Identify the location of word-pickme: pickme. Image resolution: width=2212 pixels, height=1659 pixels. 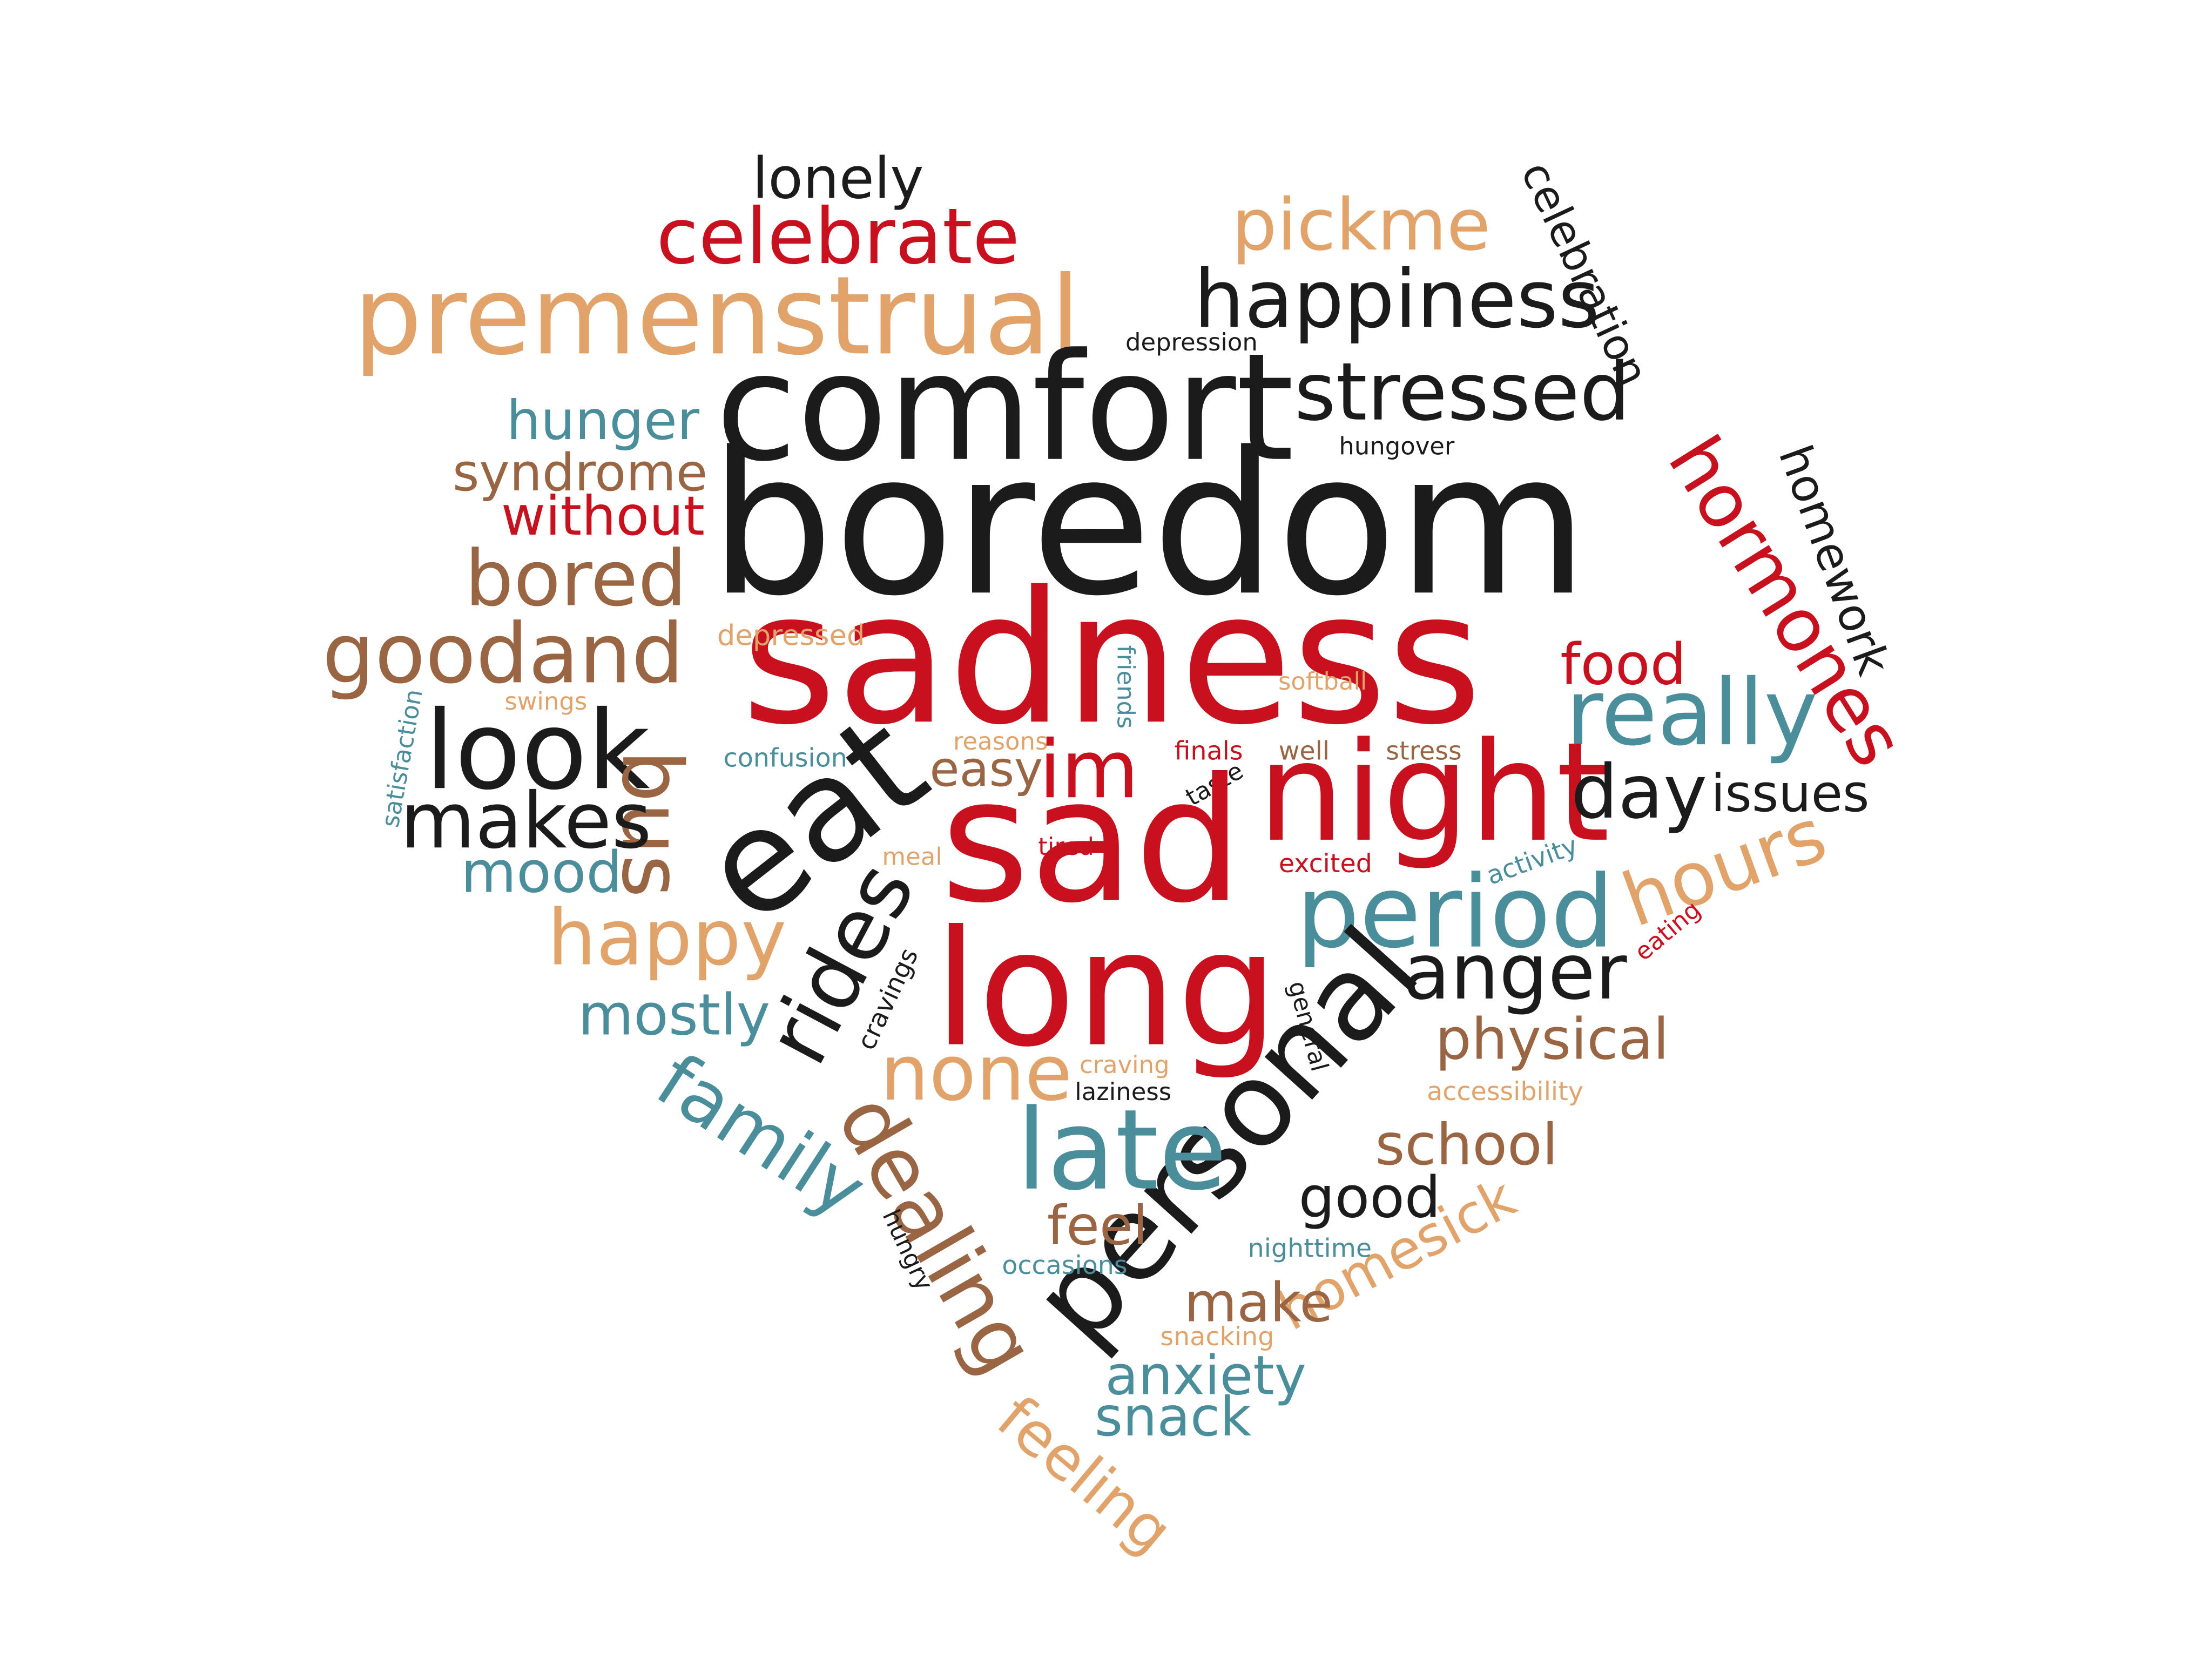
(1361, 225).